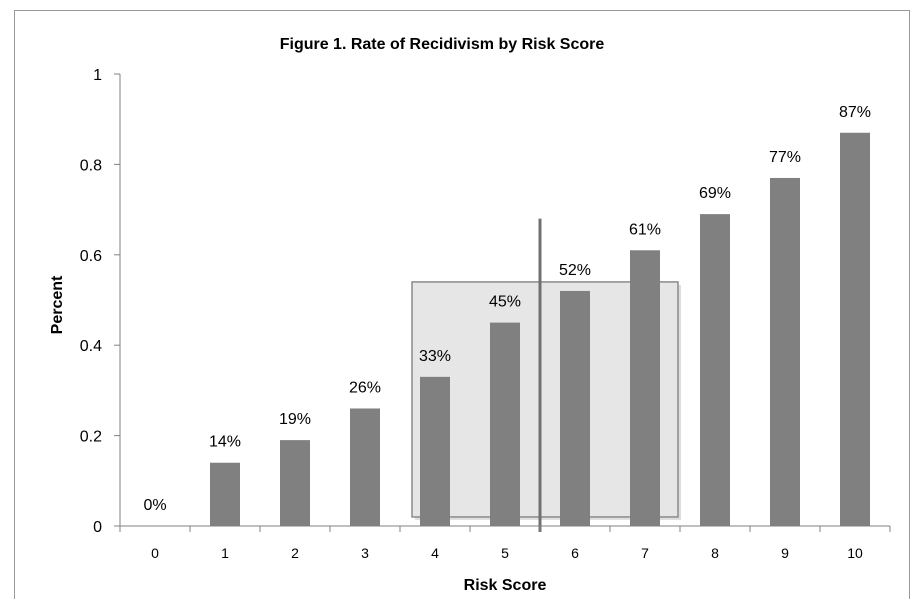 This screenshot has height=599, width=920. Describe the element at coordinates (505, 585) in the screenshot. I see `x-axis-title: Risk Score` at that location.